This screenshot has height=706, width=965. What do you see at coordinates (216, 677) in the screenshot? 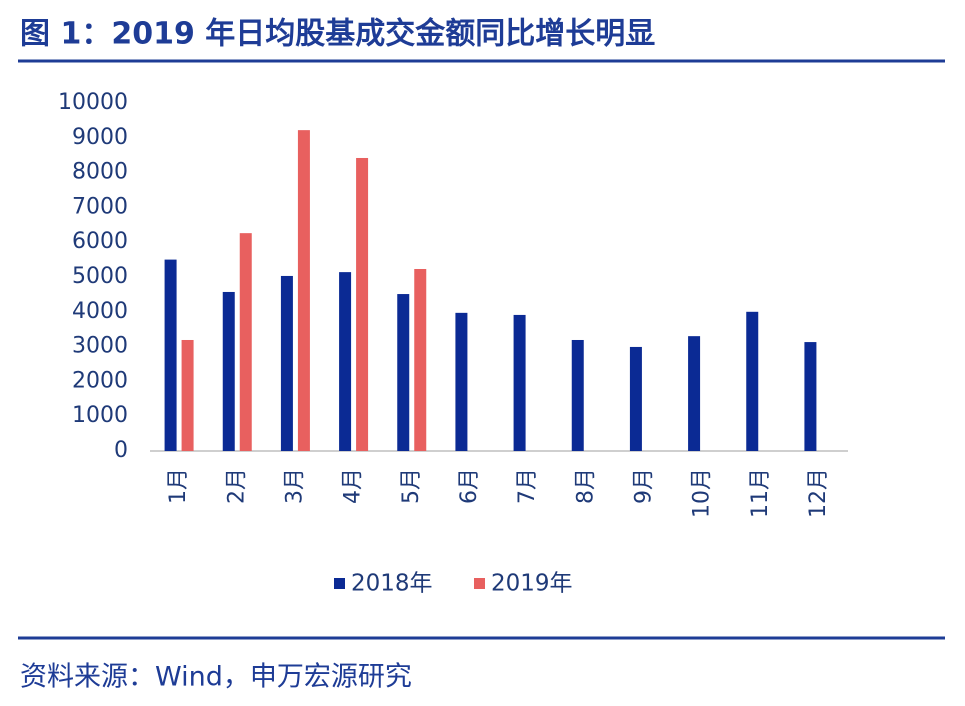
I see `source-note: 资料来源：Wind，申万宏源研究` at bounding box center [216, 677].